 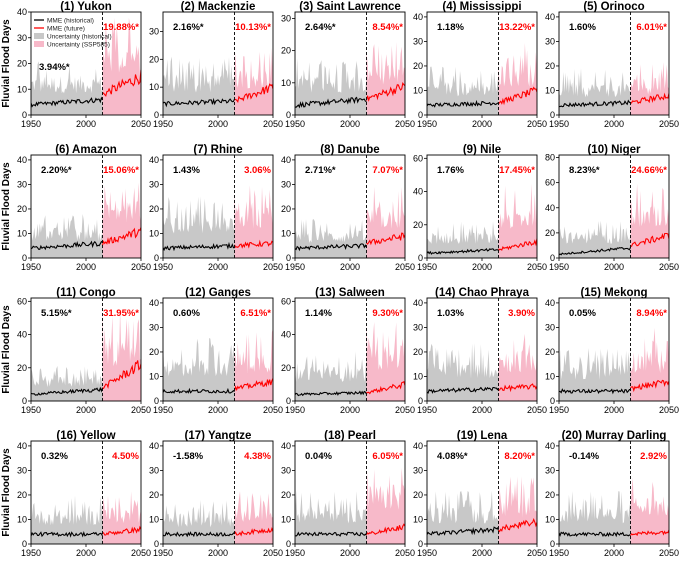 I want to click on fut-trend-label: 4.38%, so click(x=257, y=456).